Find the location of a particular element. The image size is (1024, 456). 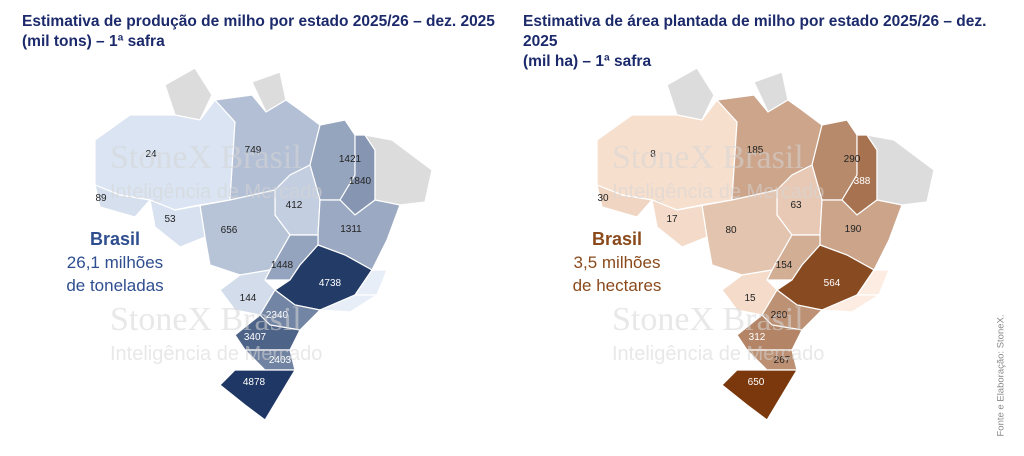

state-value-label-mt: 656 is located at coordinates (229, 230).